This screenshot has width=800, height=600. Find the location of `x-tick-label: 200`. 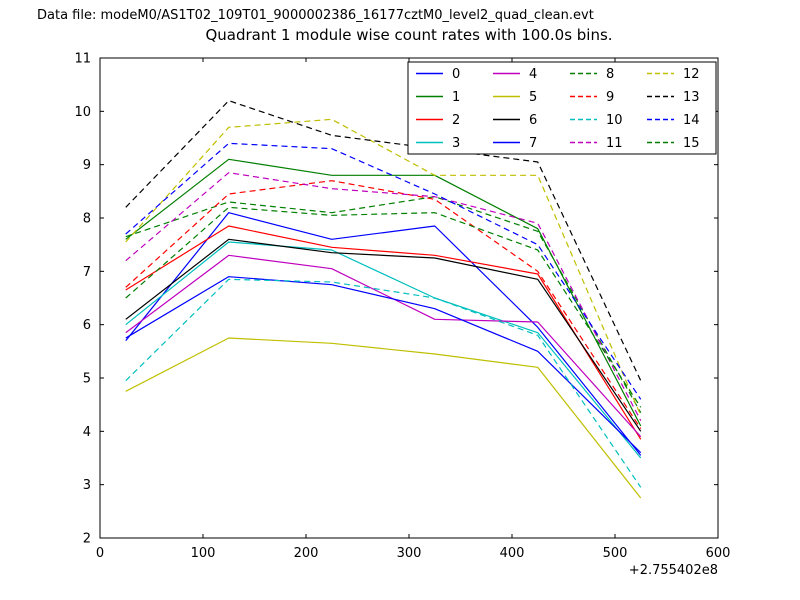

x-tick-label: 200 is located at coordinates (306, 553).